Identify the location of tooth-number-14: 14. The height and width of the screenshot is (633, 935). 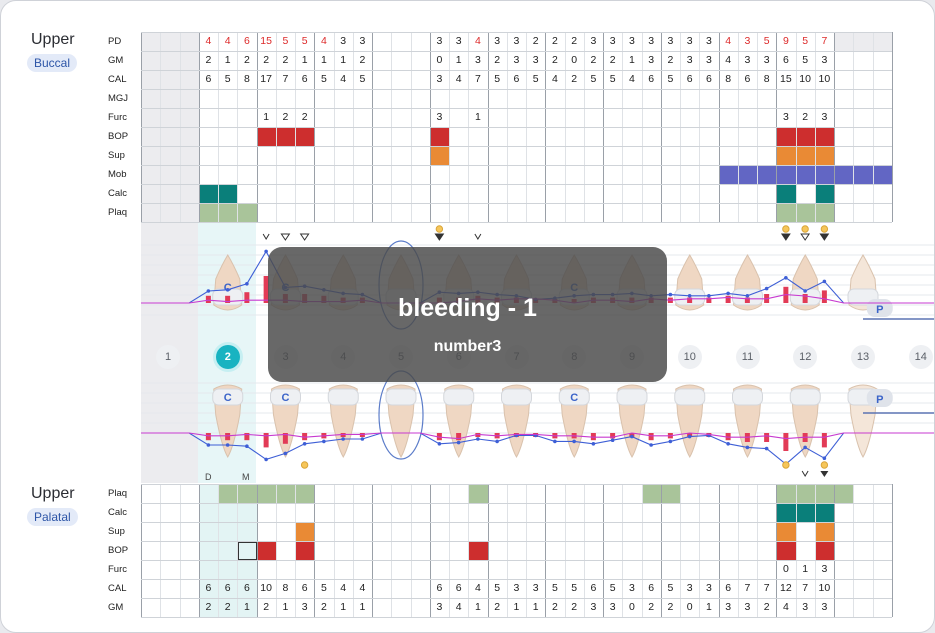
(920, 357).